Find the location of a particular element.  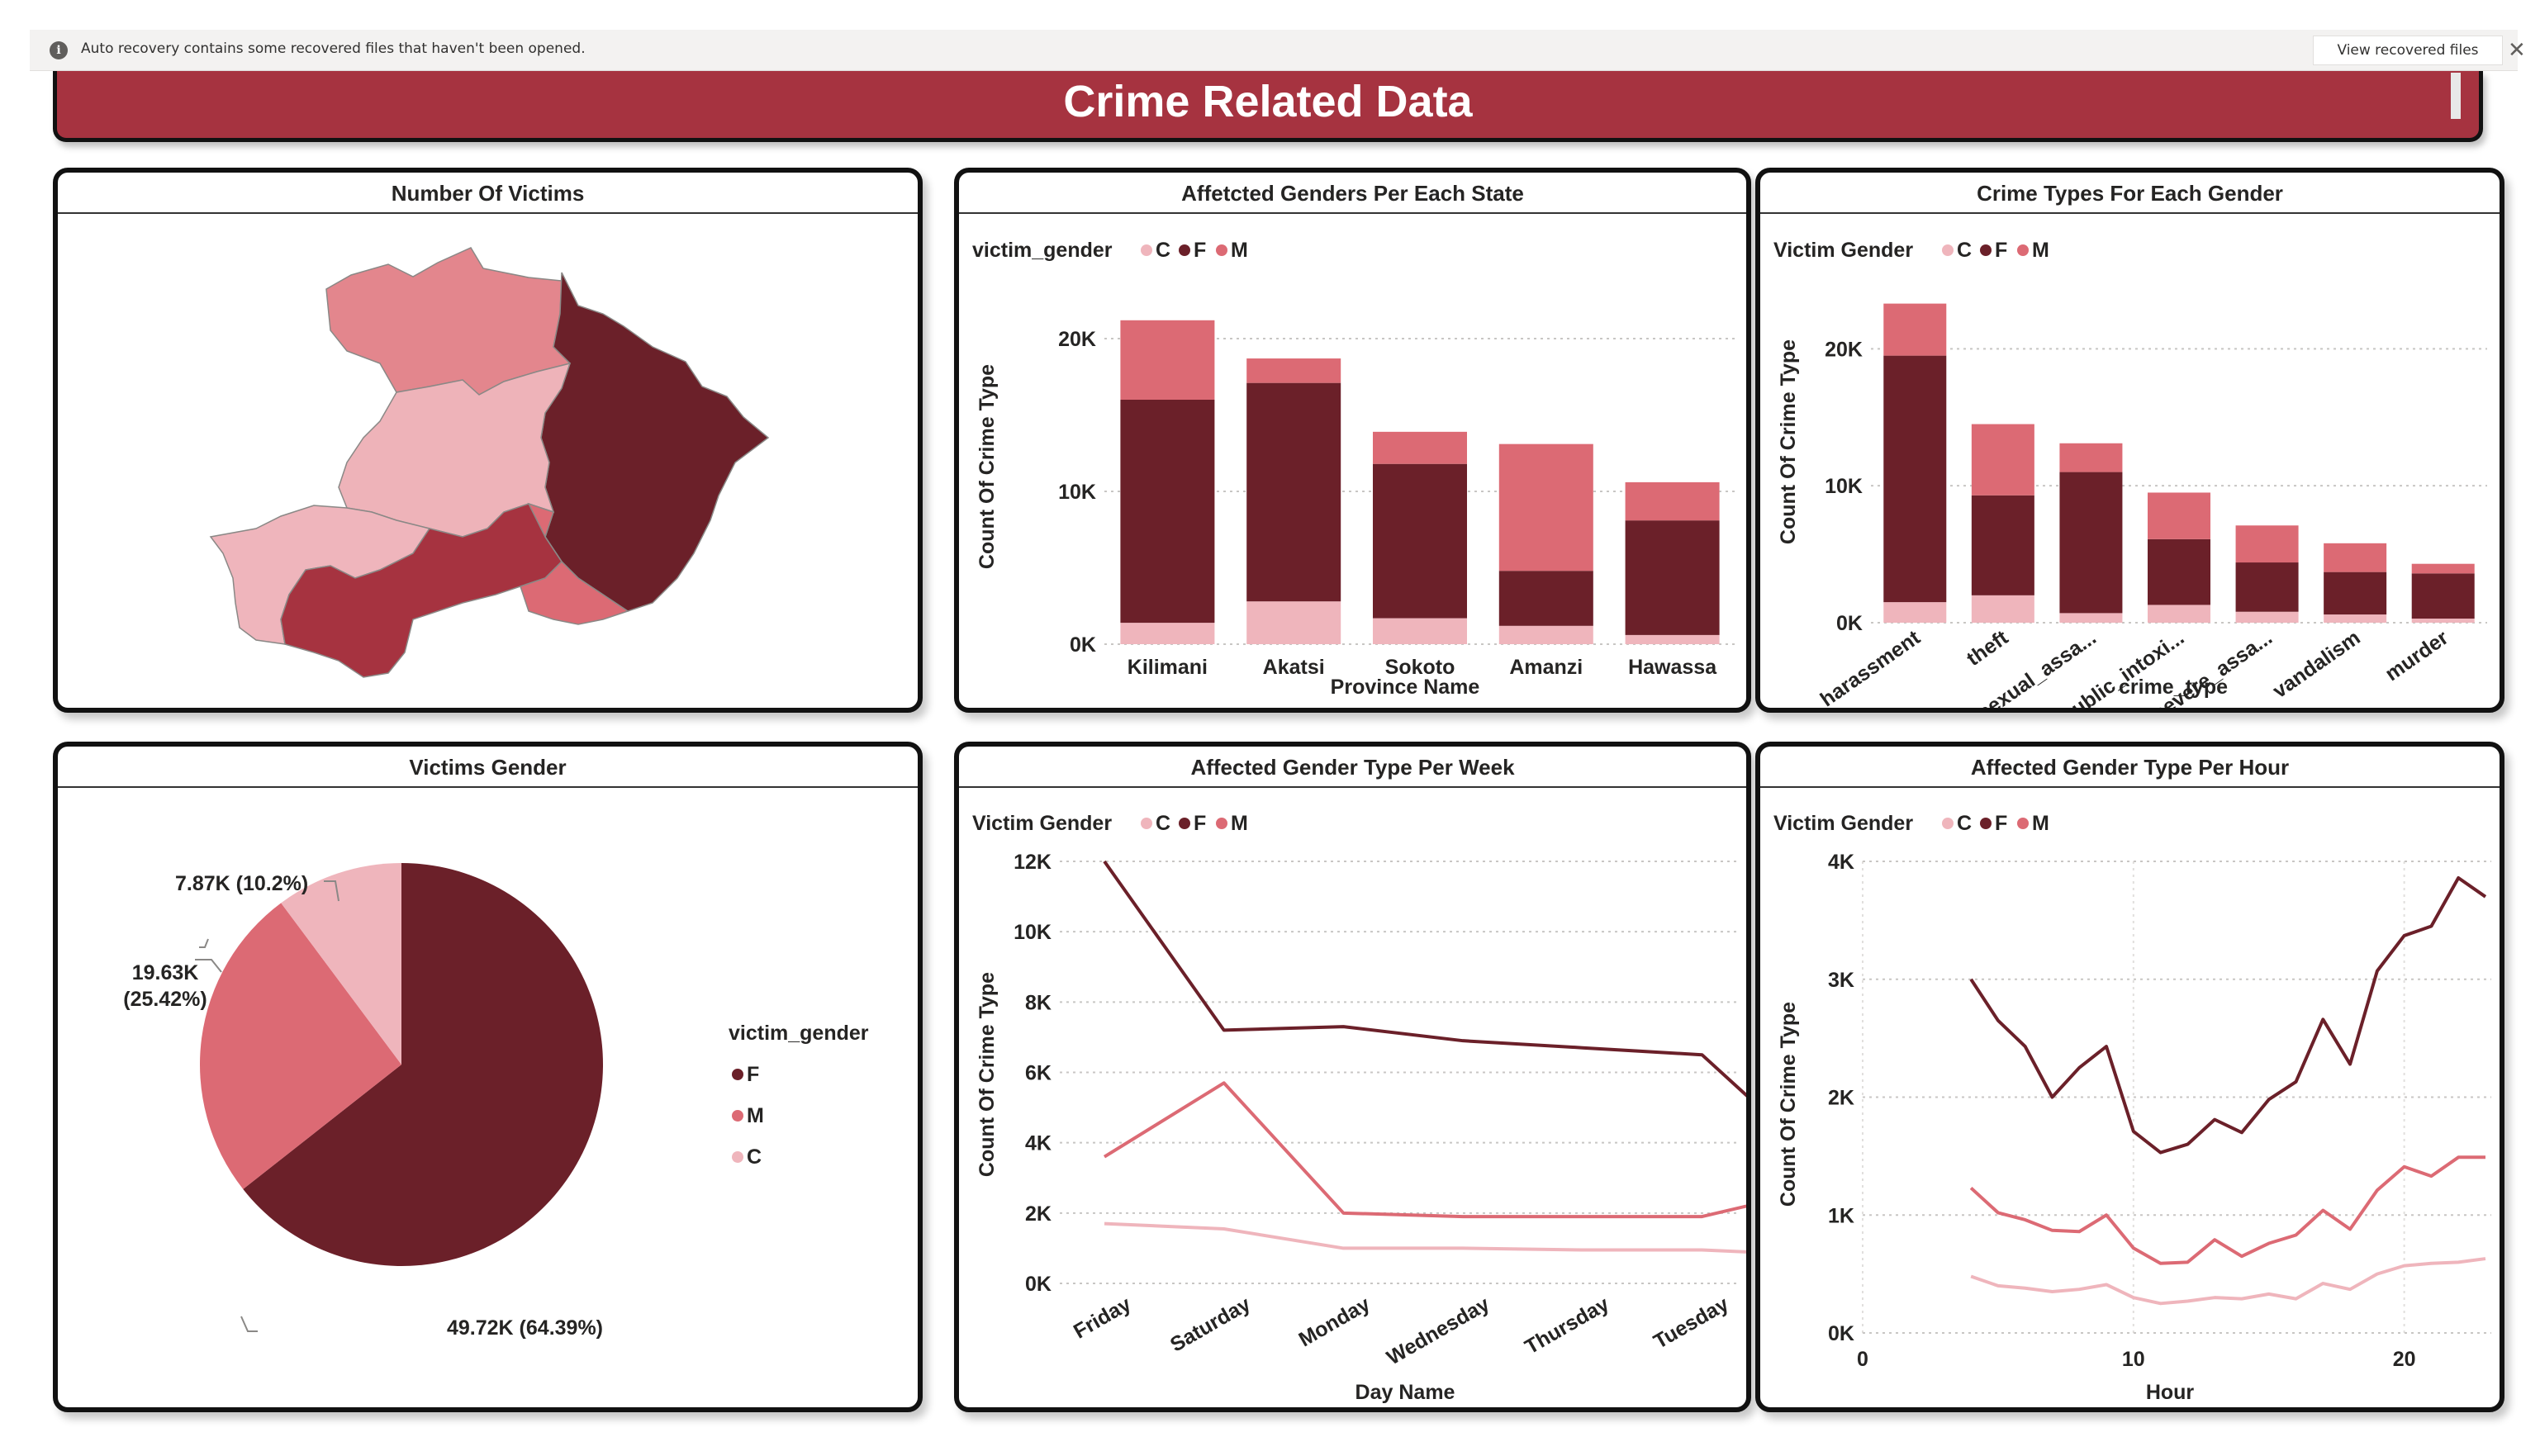

pie-label-m-line1: 19.63K is located at coordinates (165, 972).